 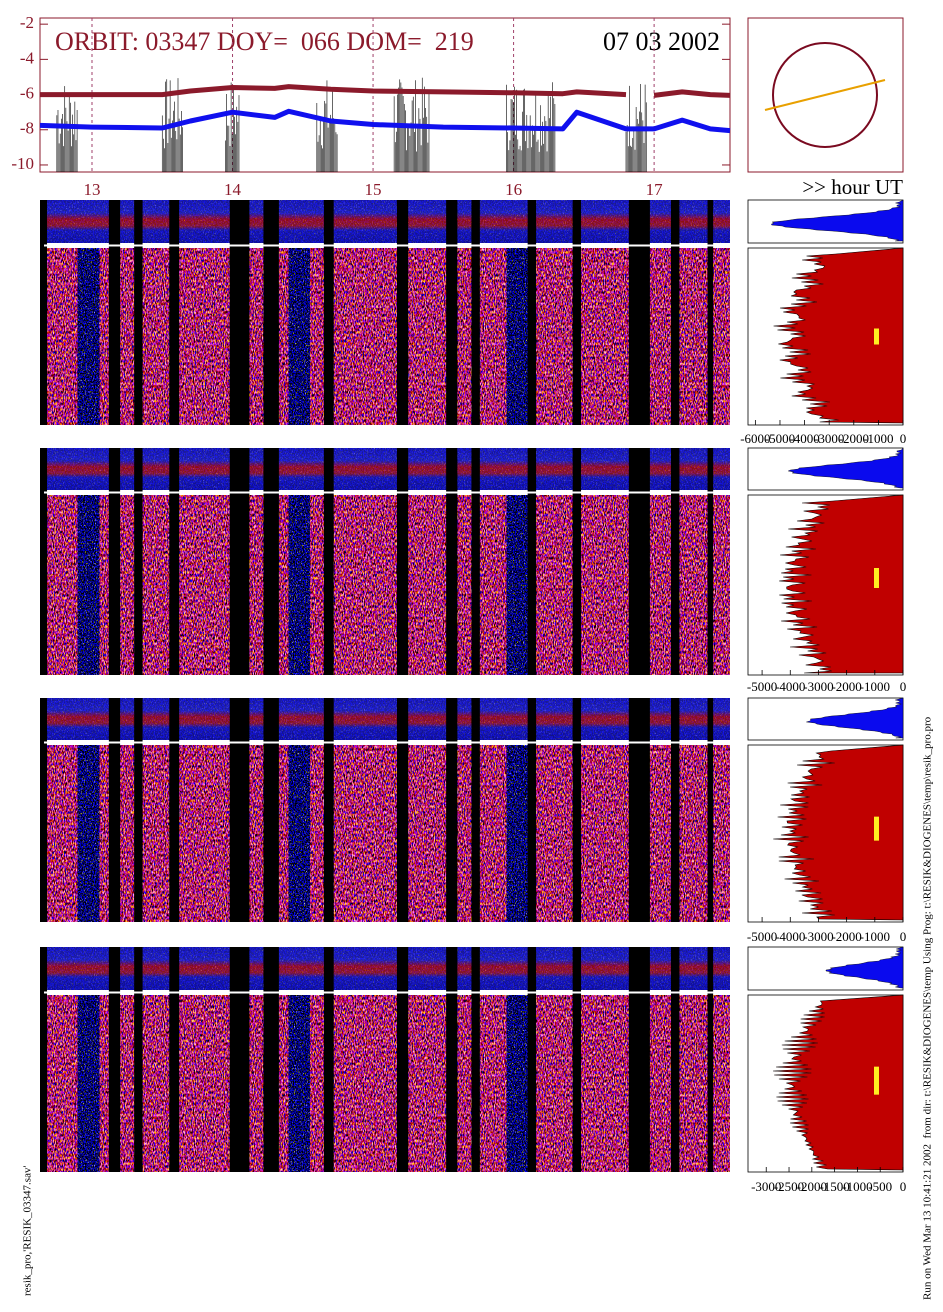 I want to click on orbit-circle, so click(x=825, y=95).